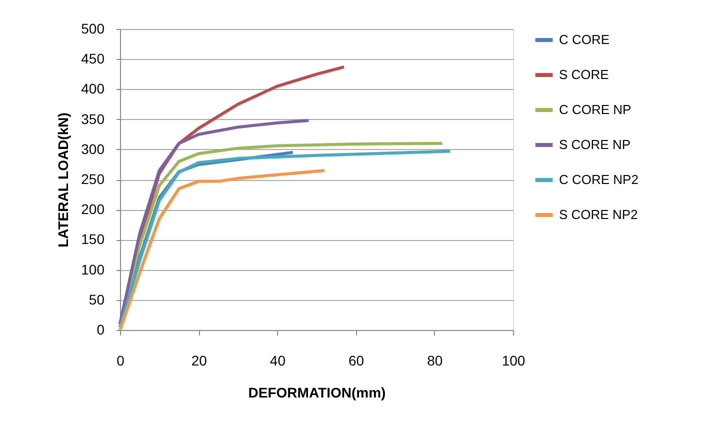 Image resolution: width=715 pixels, height=431 pixels. What do you see at coordinates (514, 360) in the screenshot?
I see `x-tick-label: 100` at bounding box center [514, 360].